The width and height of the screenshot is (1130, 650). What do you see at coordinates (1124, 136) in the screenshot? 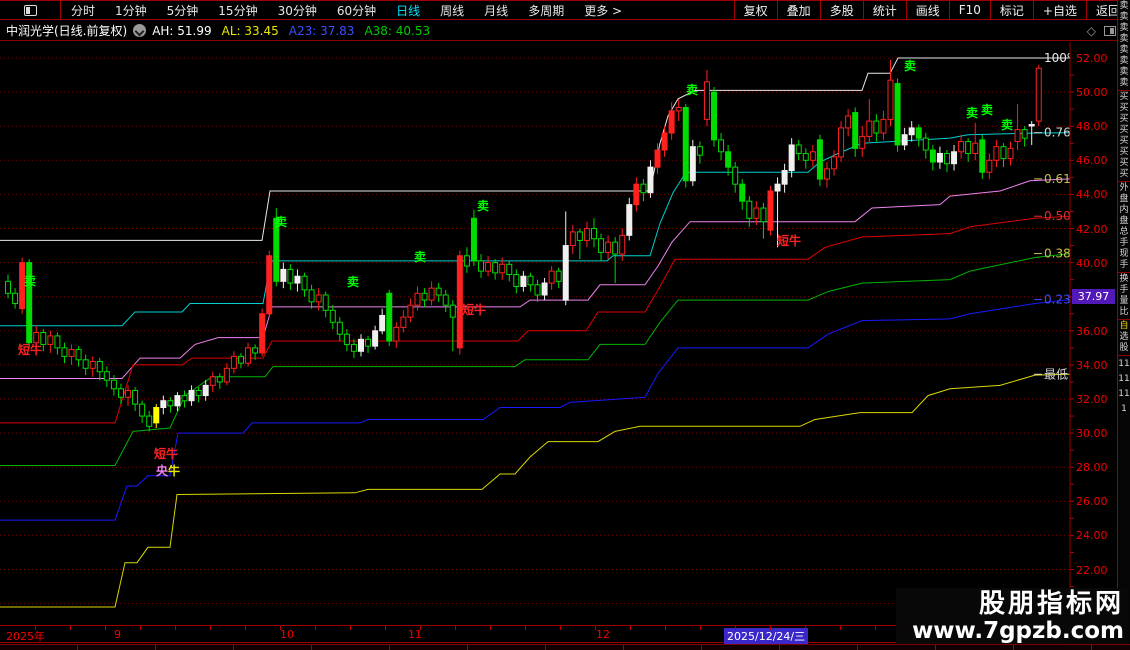
I see `strip-section-1: 买买买买买买买买` at bounding box center [1124, 136].